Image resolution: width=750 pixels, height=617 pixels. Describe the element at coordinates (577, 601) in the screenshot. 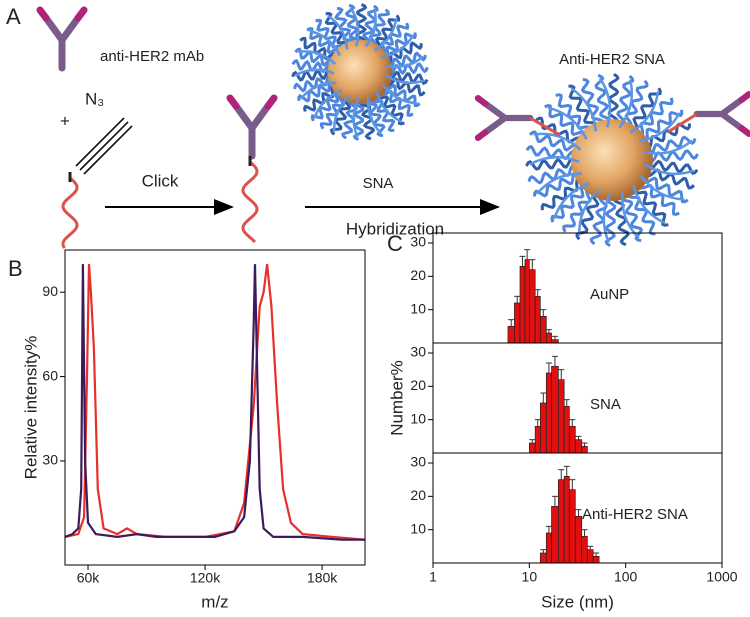

I see `x-axis-title: Size (nm)` at that location.